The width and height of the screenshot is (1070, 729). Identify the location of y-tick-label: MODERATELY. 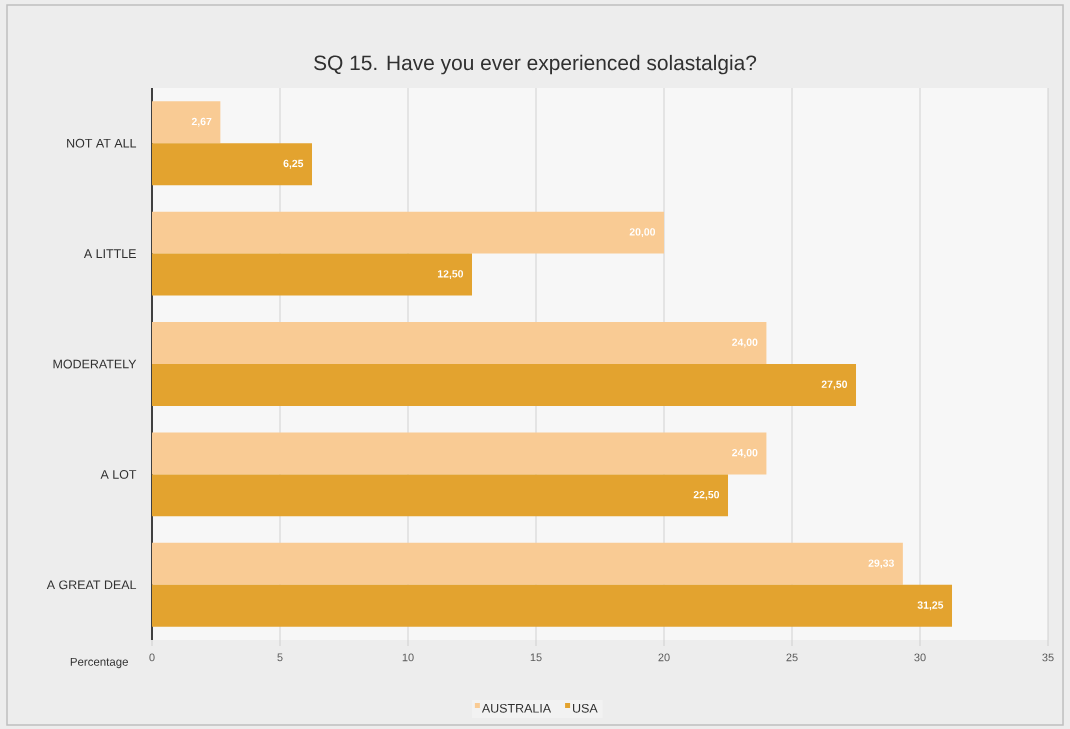
(95, 364).